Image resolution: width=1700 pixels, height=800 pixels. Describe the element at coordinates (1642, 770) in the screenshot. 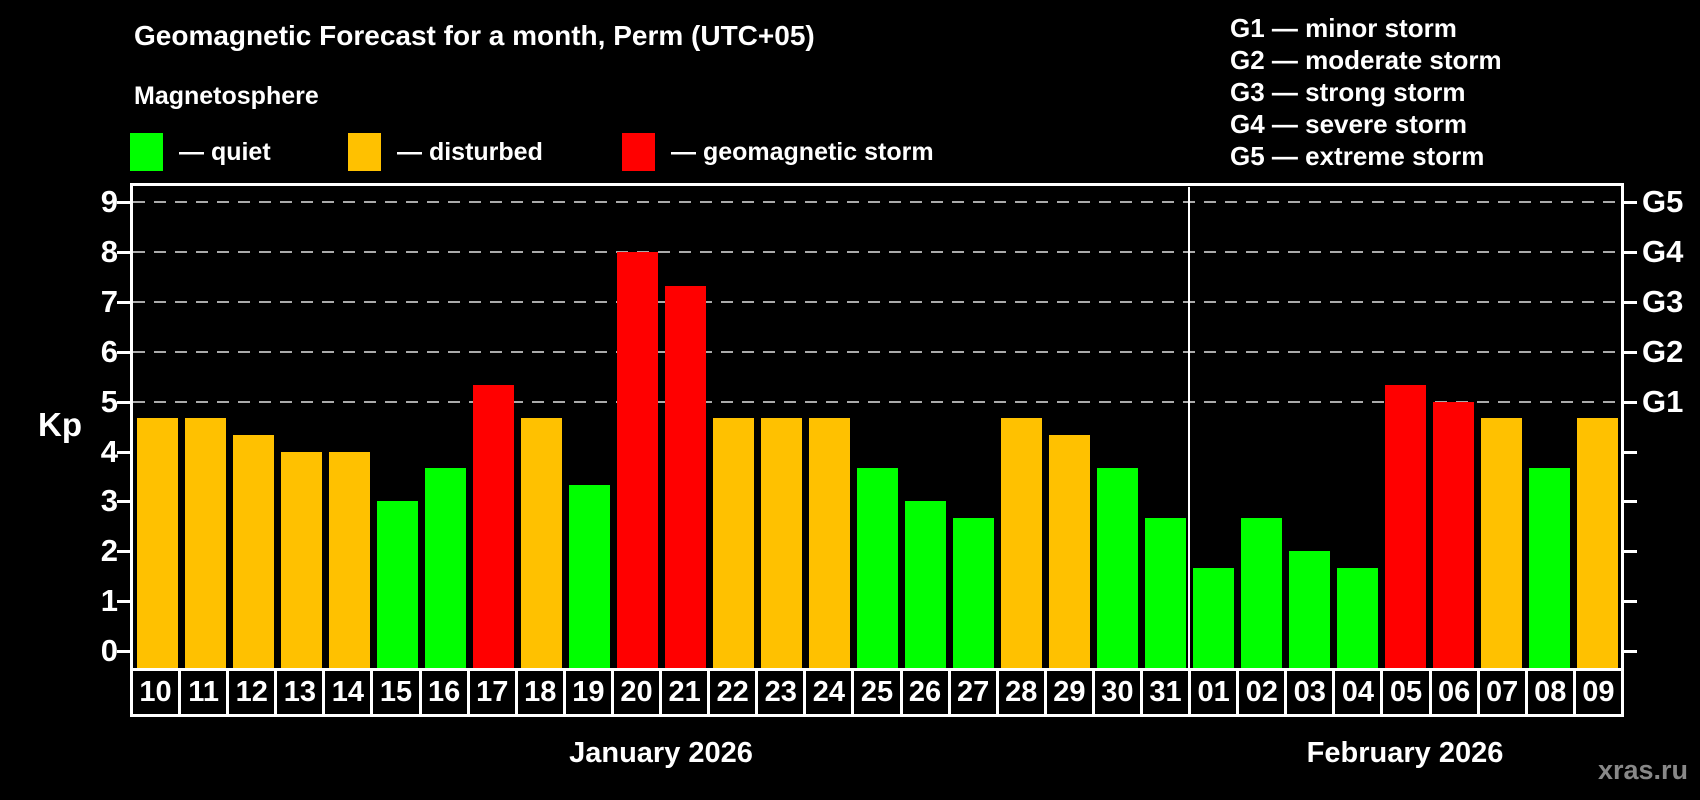

I see `watermark: xras.ru` at that location.